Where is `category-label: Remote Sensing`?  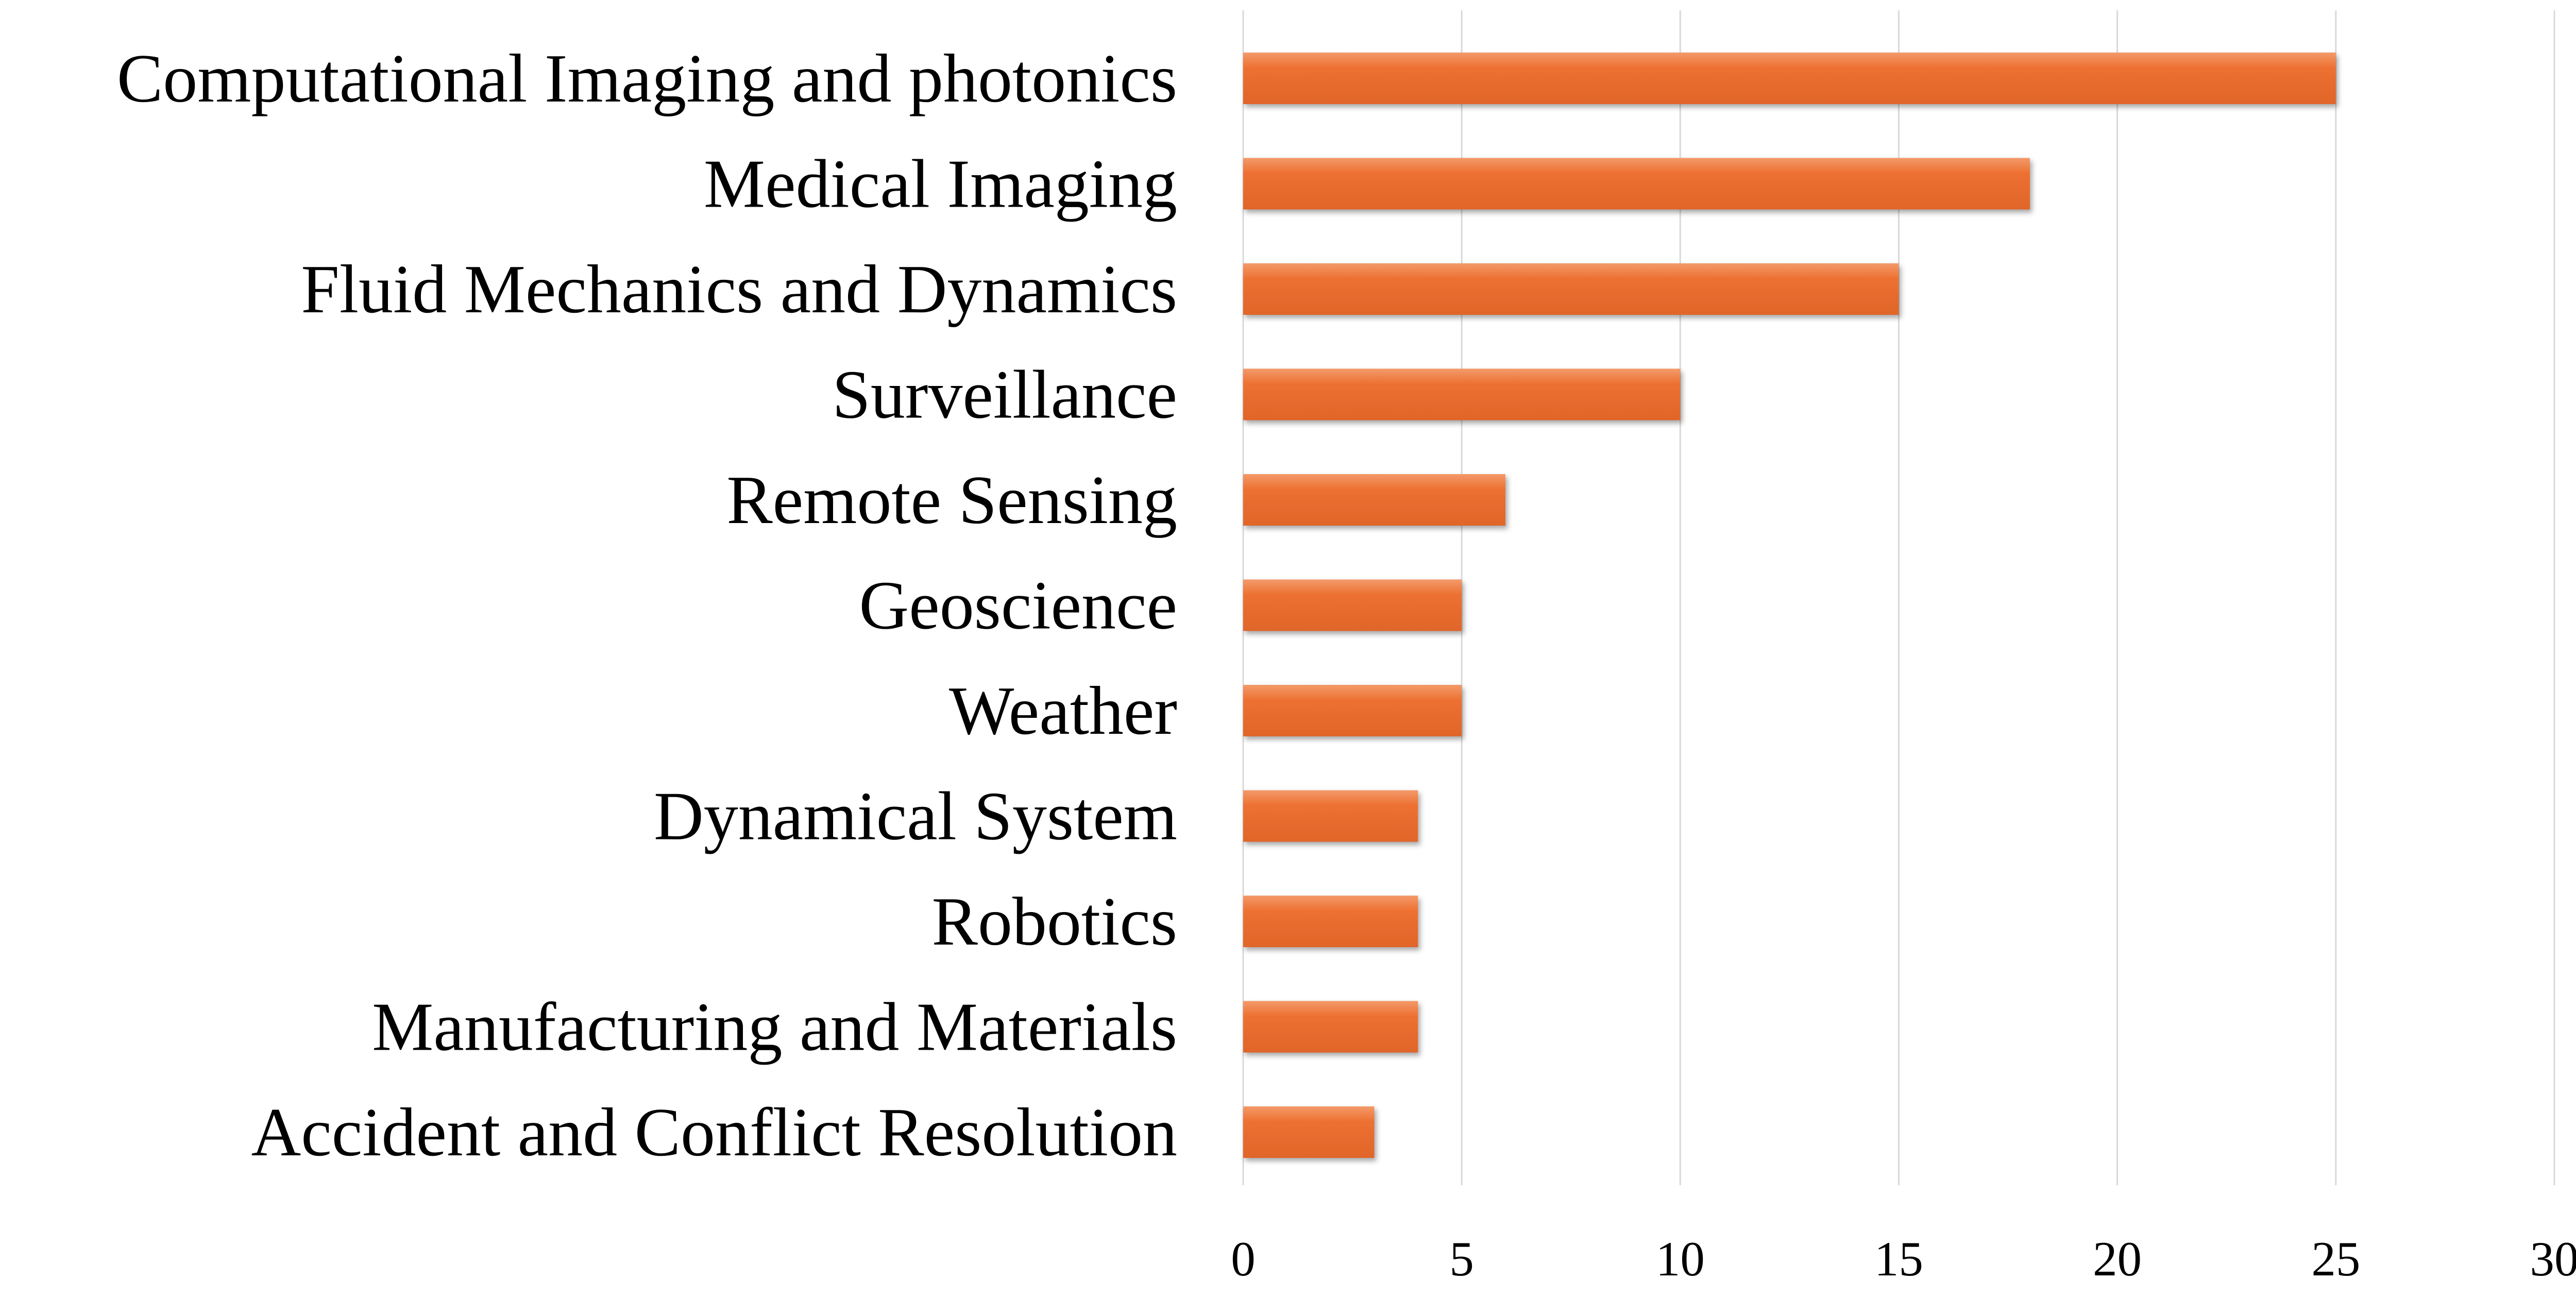 category-label: Remote Sensing is located at coordinates (951, 500).